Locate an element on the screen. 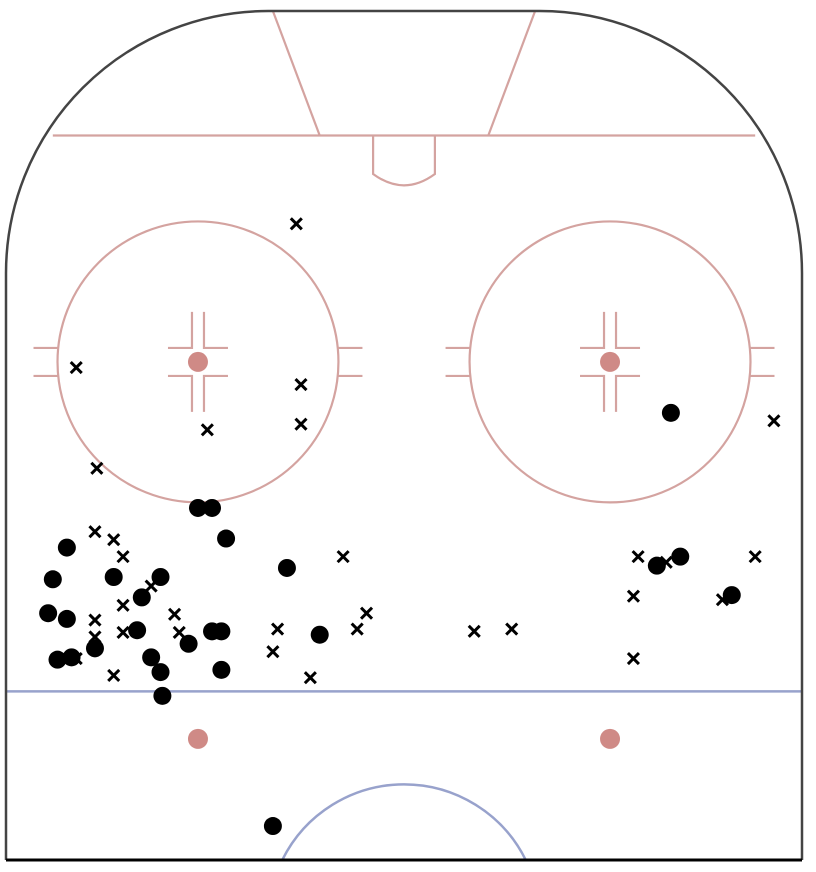  faceoff-hashmarks-left is located at coordinates (198, 361).